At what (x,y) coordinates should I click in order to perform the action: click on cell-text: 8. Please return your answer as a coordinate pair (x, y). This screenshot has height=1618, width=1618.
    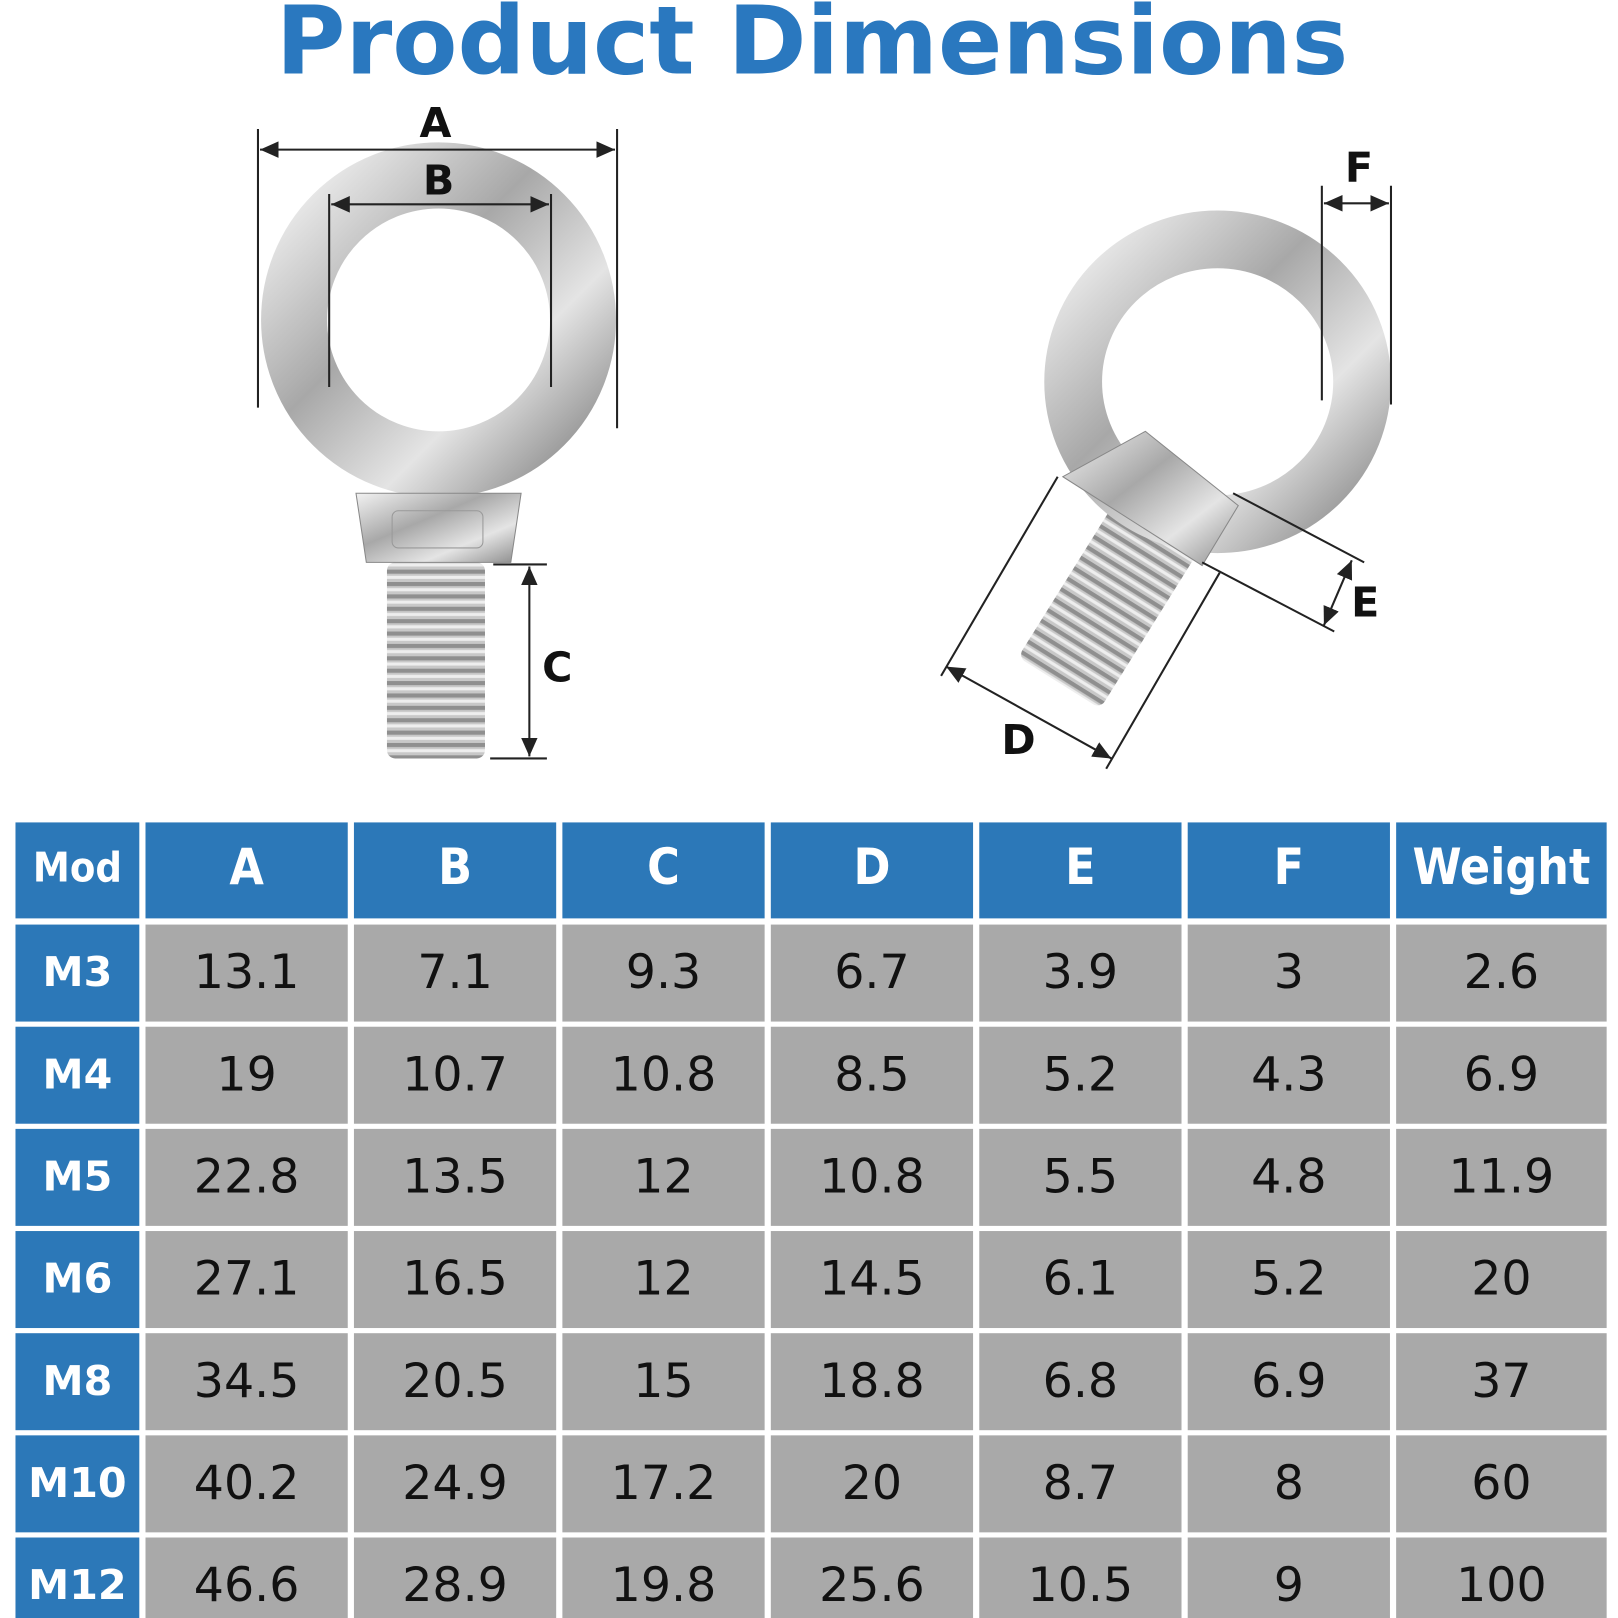
    Looking at the image, I should click on (1289, 1483).